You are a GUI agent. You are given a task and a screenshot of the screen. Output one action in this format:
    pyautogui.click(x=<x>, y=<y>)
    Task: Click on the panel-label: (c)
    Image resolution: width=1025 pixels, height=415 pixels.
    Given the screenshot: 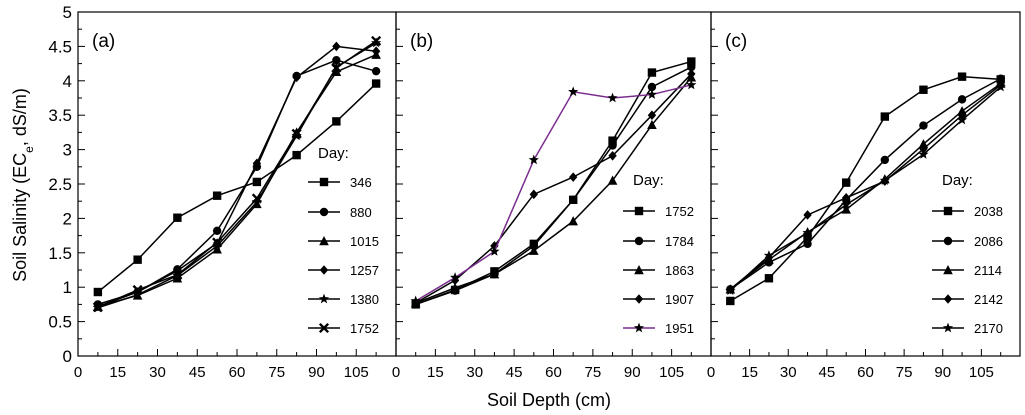 What is the action you would take?
    pyautogui.click(x=736, y=41)
    